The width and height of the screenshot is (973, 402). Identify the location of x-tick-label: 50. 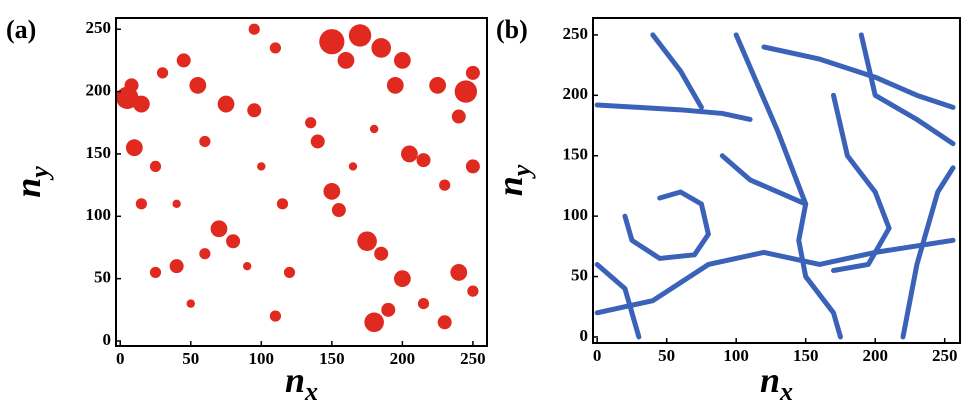
(666, 355).